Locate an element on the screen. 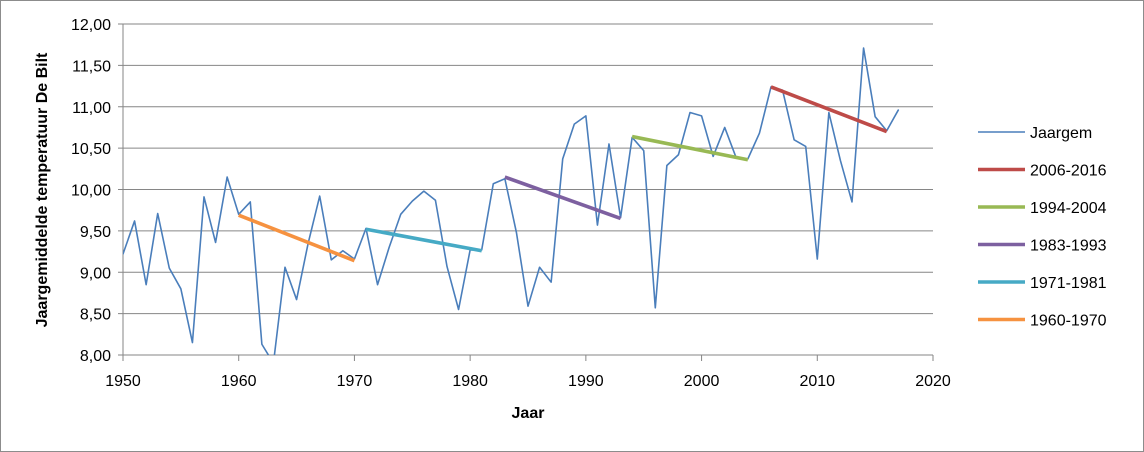 The image size is (1144, 452). x-tick-label: 2010 is located at coordinates (817, 381).